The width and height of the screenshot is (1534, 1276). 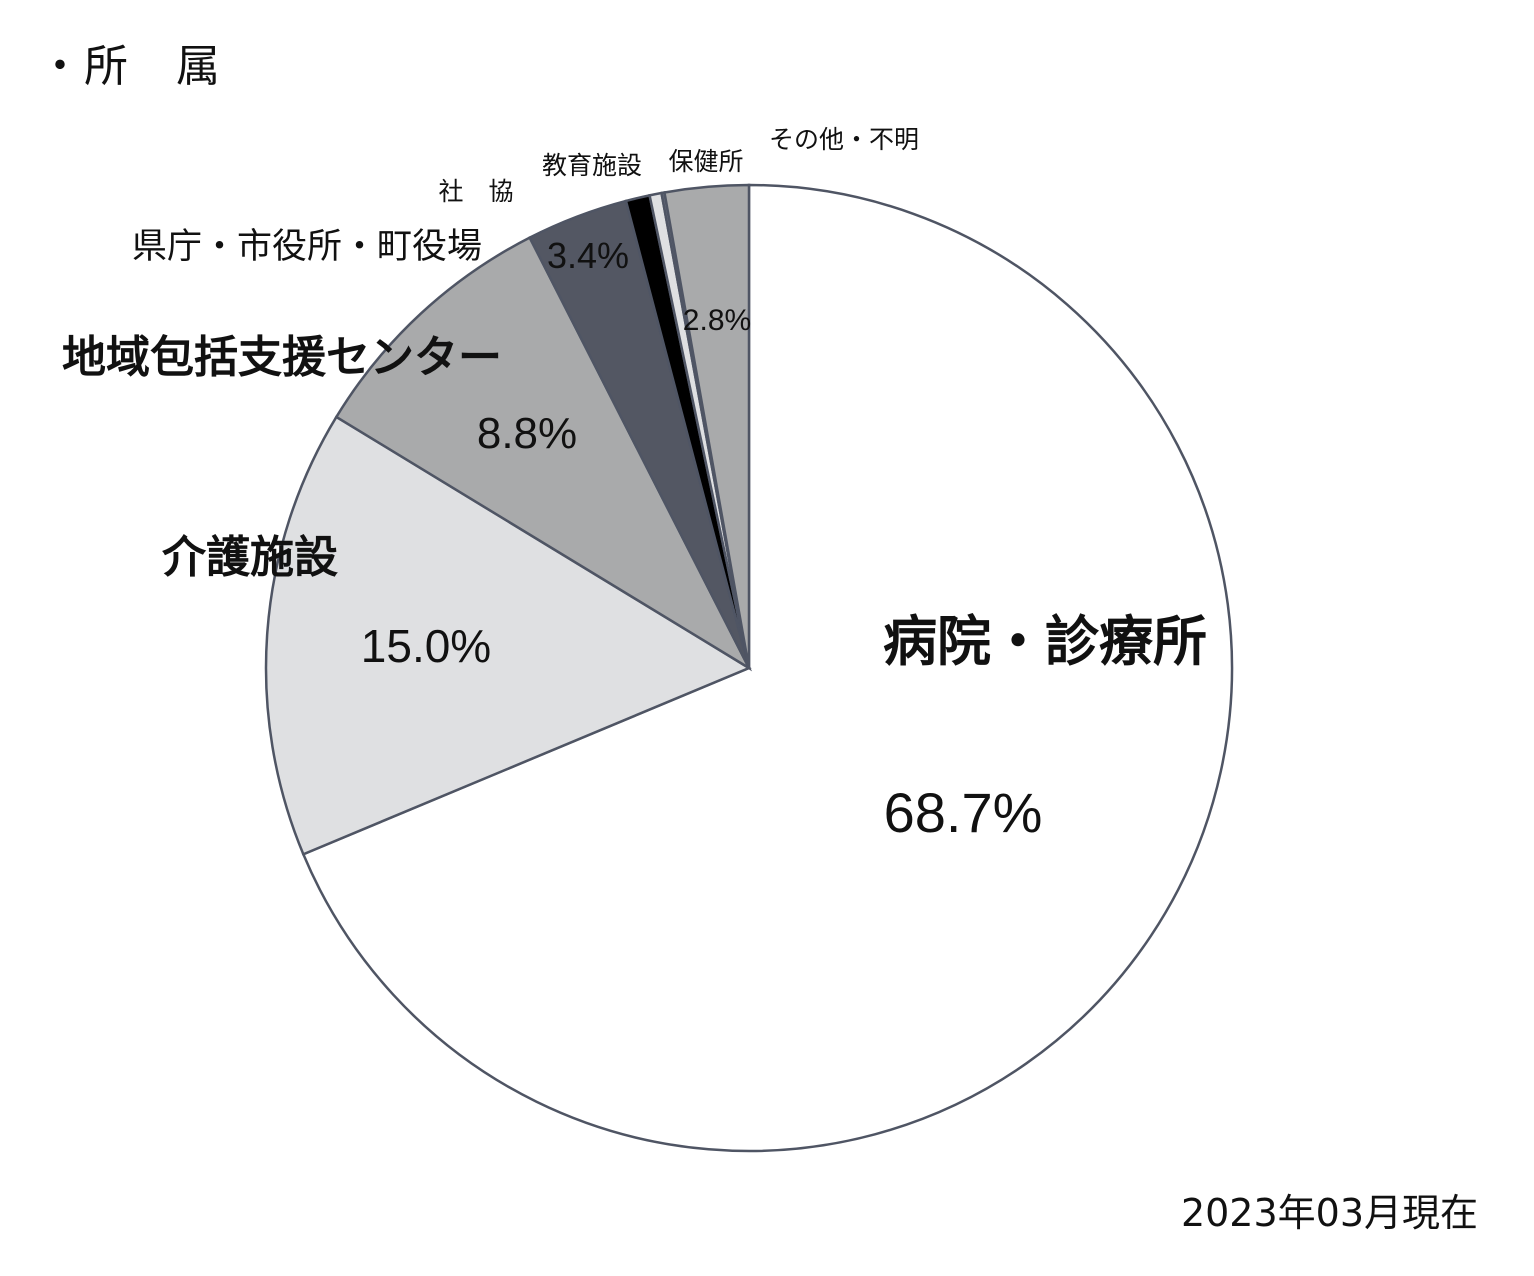 What do you see at coordinates (1045, 641) in the screenshot?
I see `slice-label: 病院・診療所` at bounding box center [1045, 641].